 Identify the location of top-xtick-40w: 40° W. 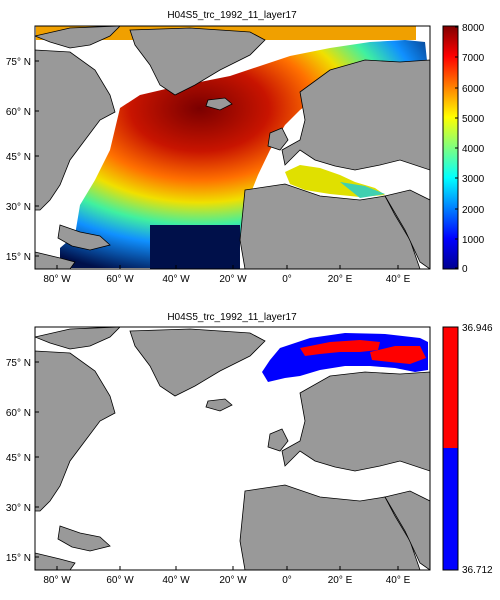
(176, 279).